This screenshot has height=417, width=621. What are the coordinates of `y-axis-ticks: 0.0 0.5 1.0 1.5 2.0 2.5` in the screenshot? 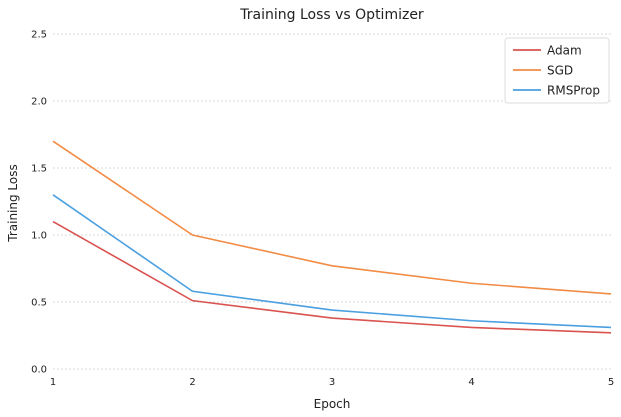 It's located at (39, 203).